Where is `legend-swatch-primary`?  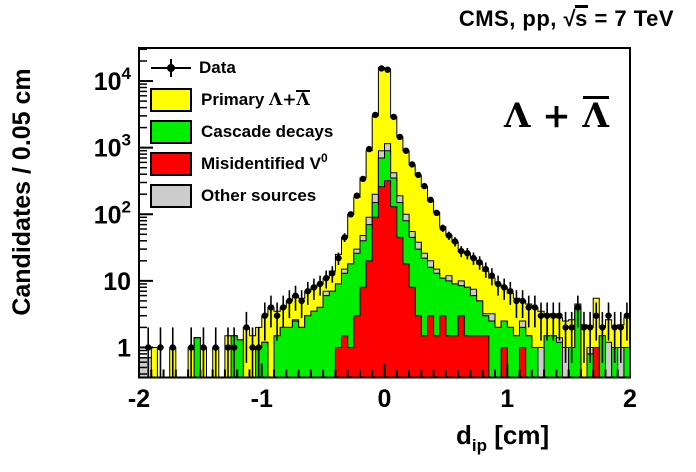
legend-swatch-primary is located at coordinates (171, 100).